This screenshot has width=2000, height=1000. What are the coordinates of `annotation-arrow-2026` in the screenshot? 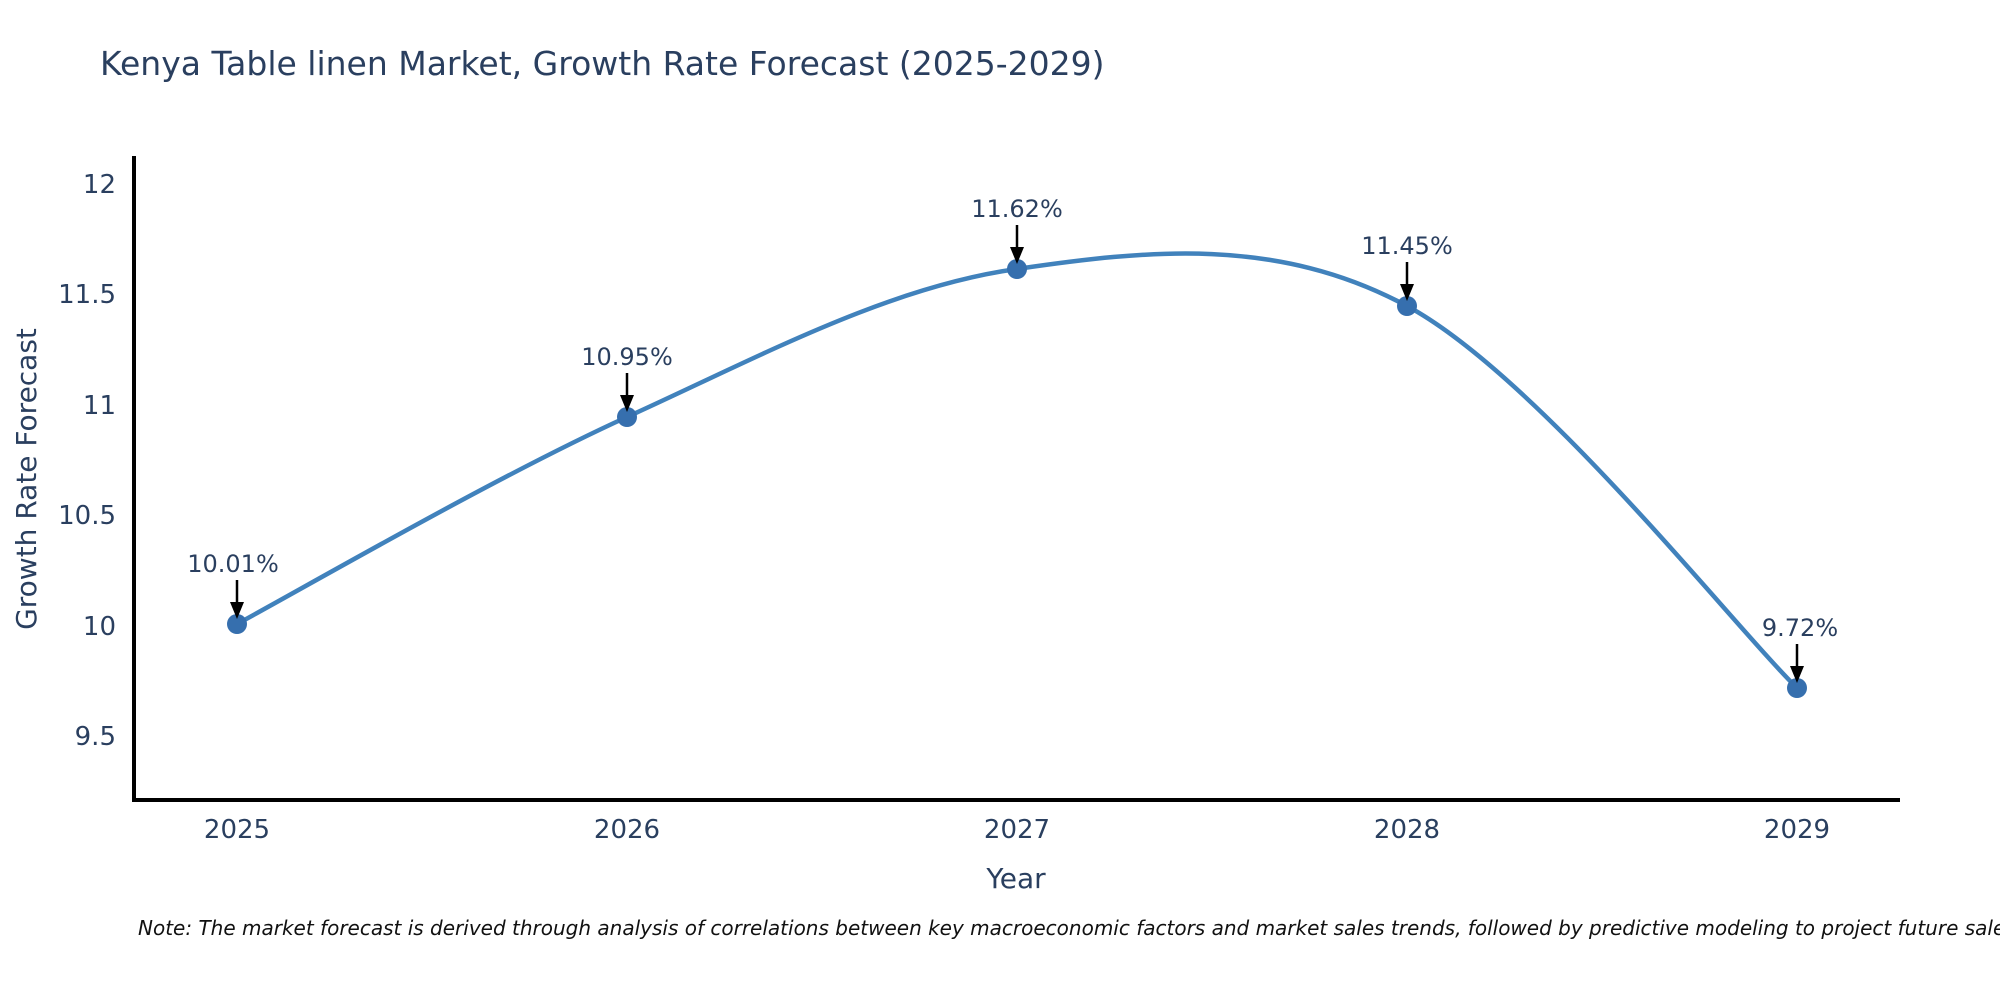 It's located at (627, 392).